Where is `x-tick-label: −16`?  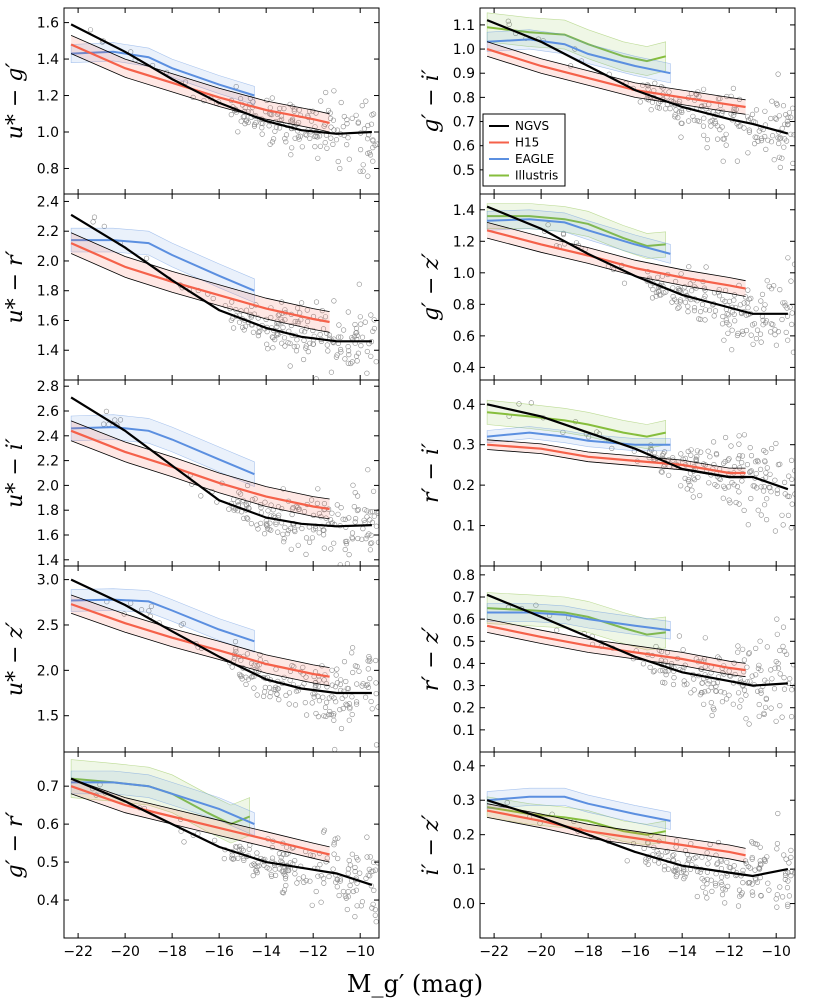 x-tick-label: −16 is located at coordinates (219, 952).